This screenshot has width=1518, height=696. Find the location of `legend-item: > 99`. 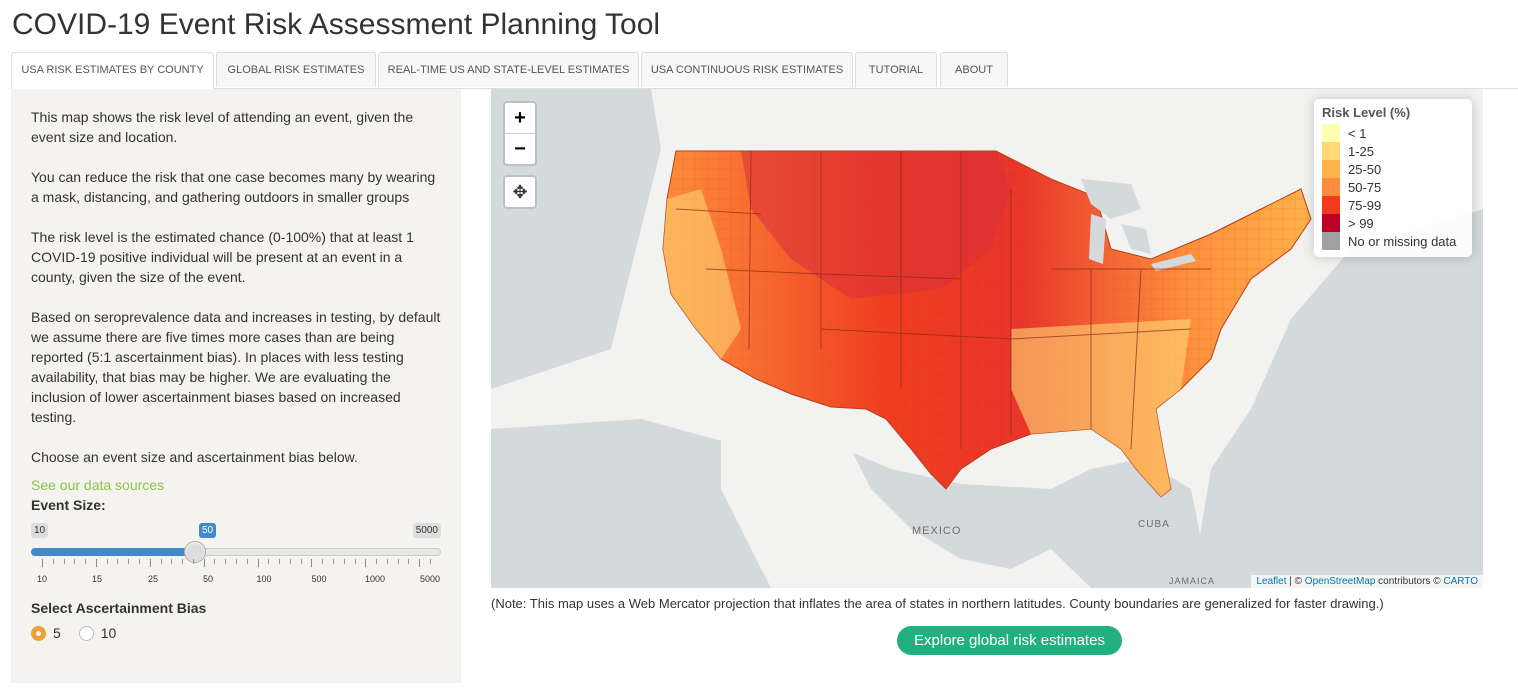

legend-item: > 99 is located at coordinates (1393, 223).